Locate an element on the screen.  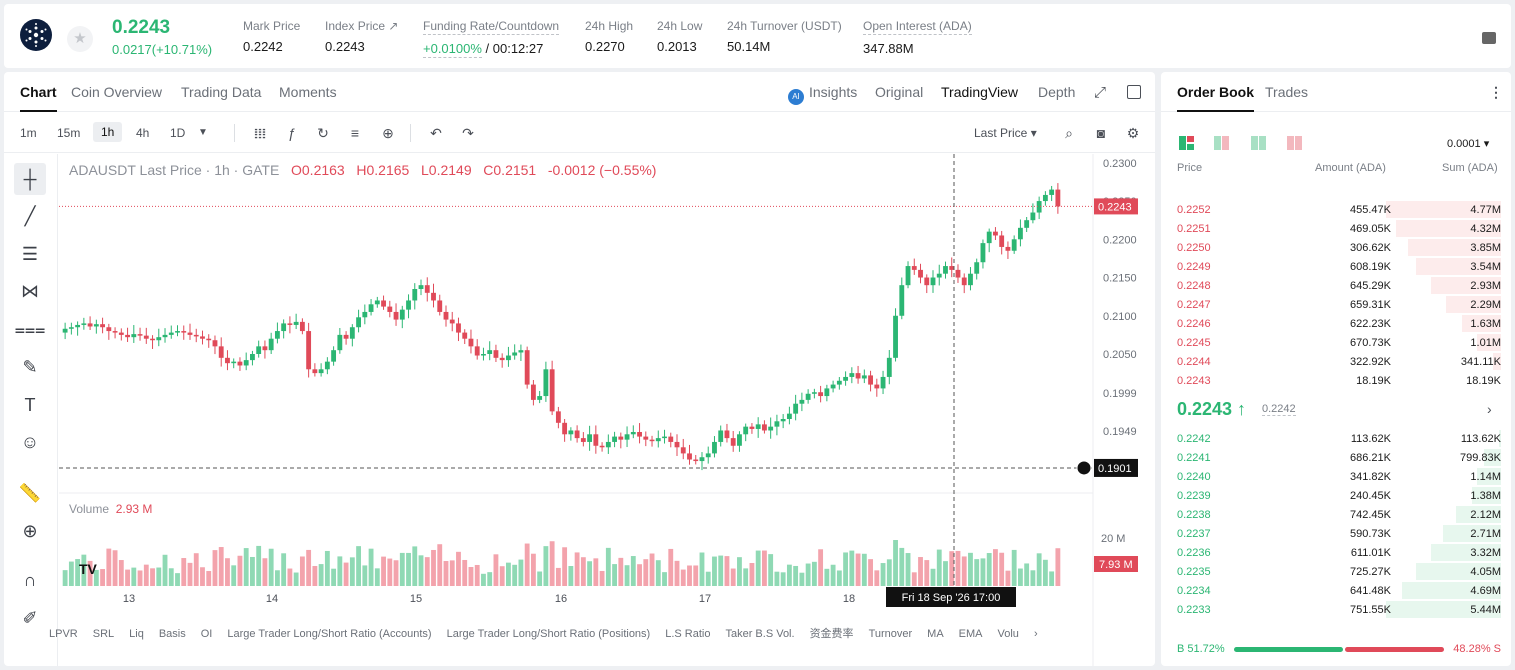
interval-4h: 4h is located at coordinates (143, 133).